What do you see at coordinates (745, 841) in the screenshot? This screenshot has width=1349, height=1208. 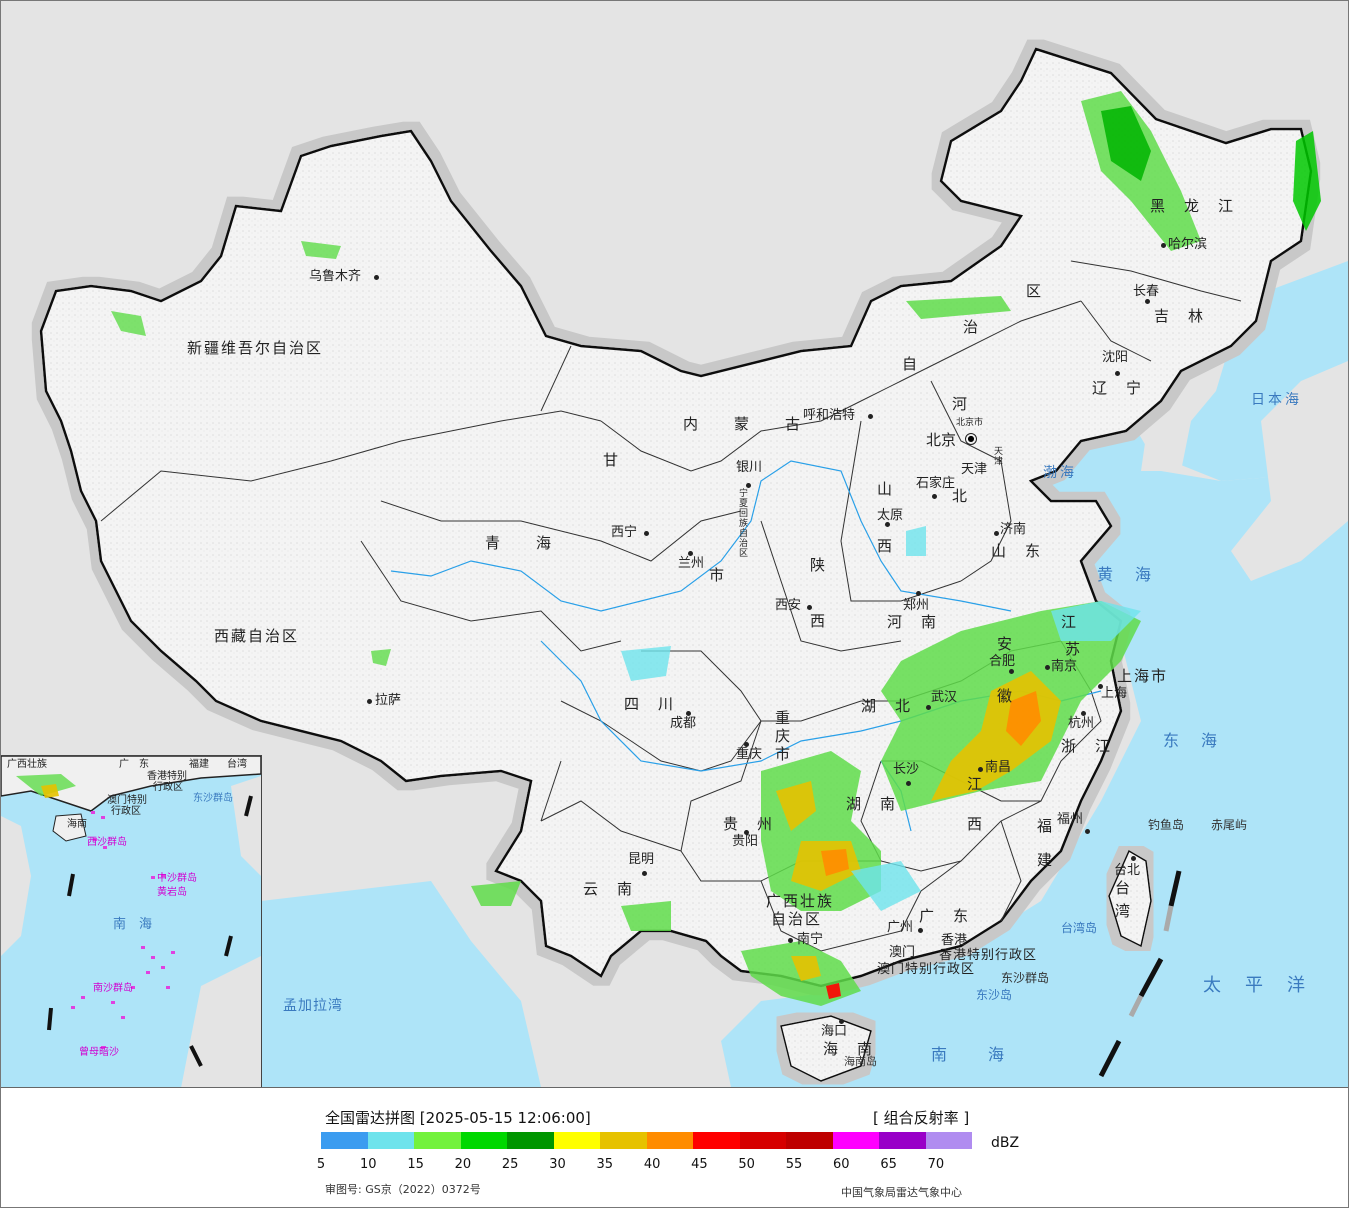 I see `city-guiyang: 贵阳` at bounding box center [745, 841].